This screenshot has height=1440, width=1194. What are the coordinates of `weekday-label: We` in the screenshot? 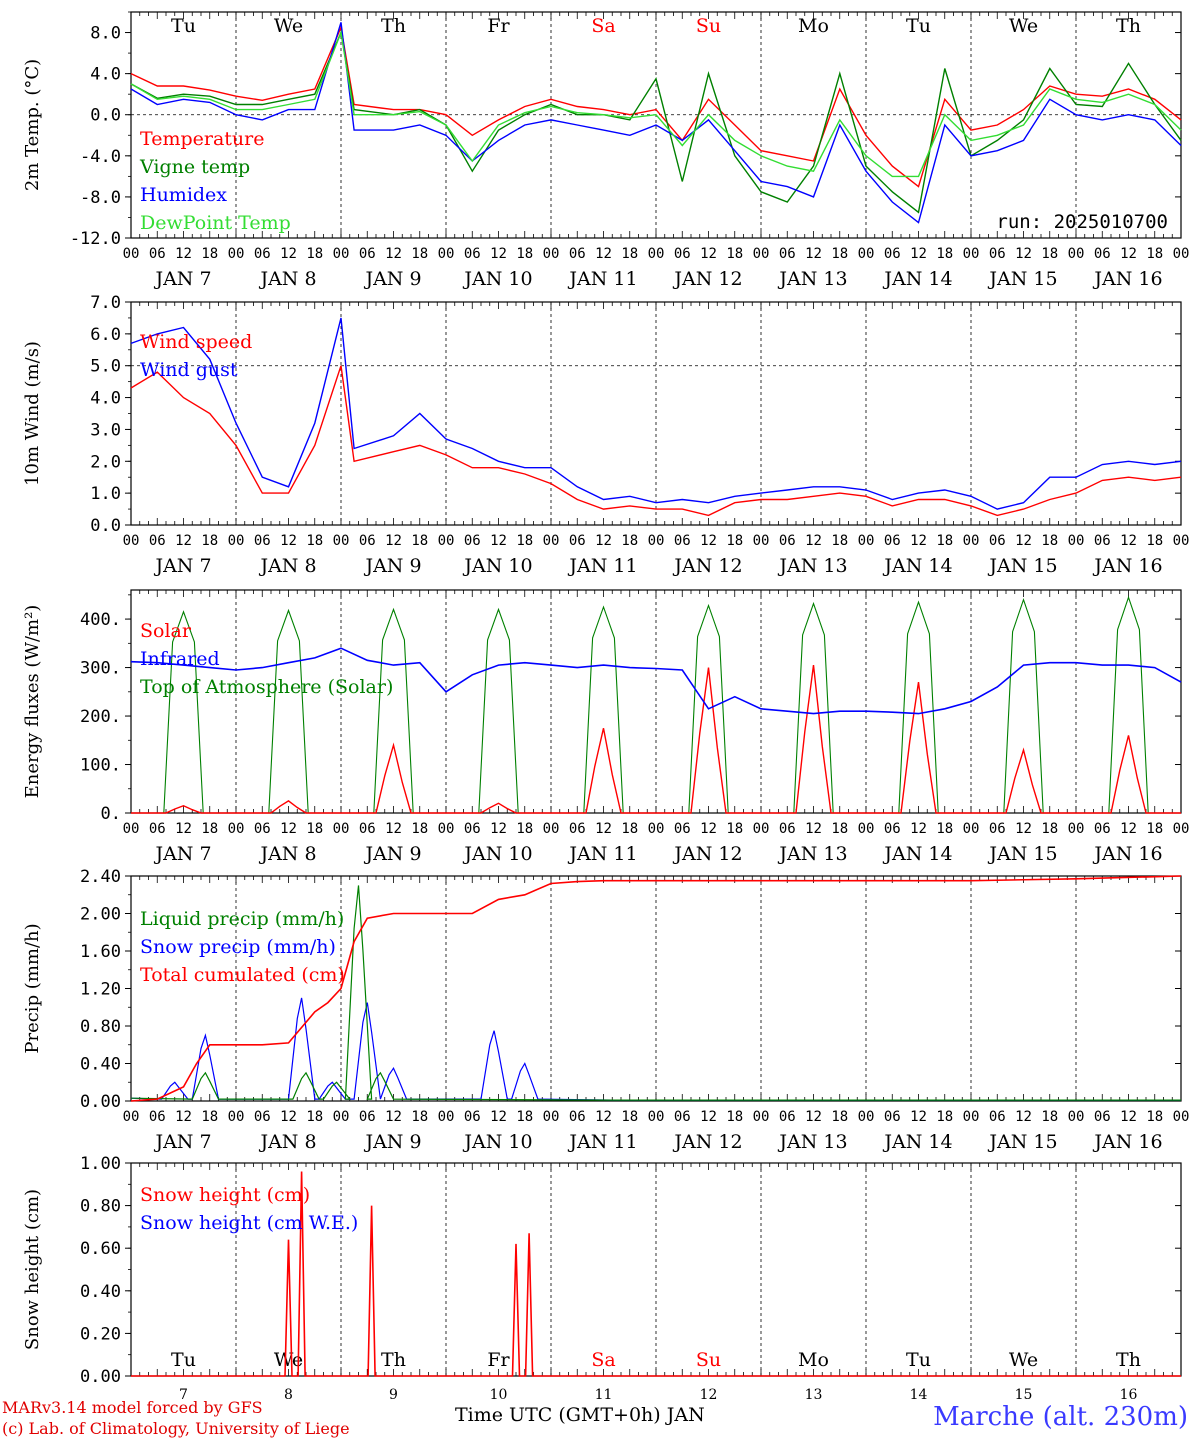 It's located at (1023, 26).